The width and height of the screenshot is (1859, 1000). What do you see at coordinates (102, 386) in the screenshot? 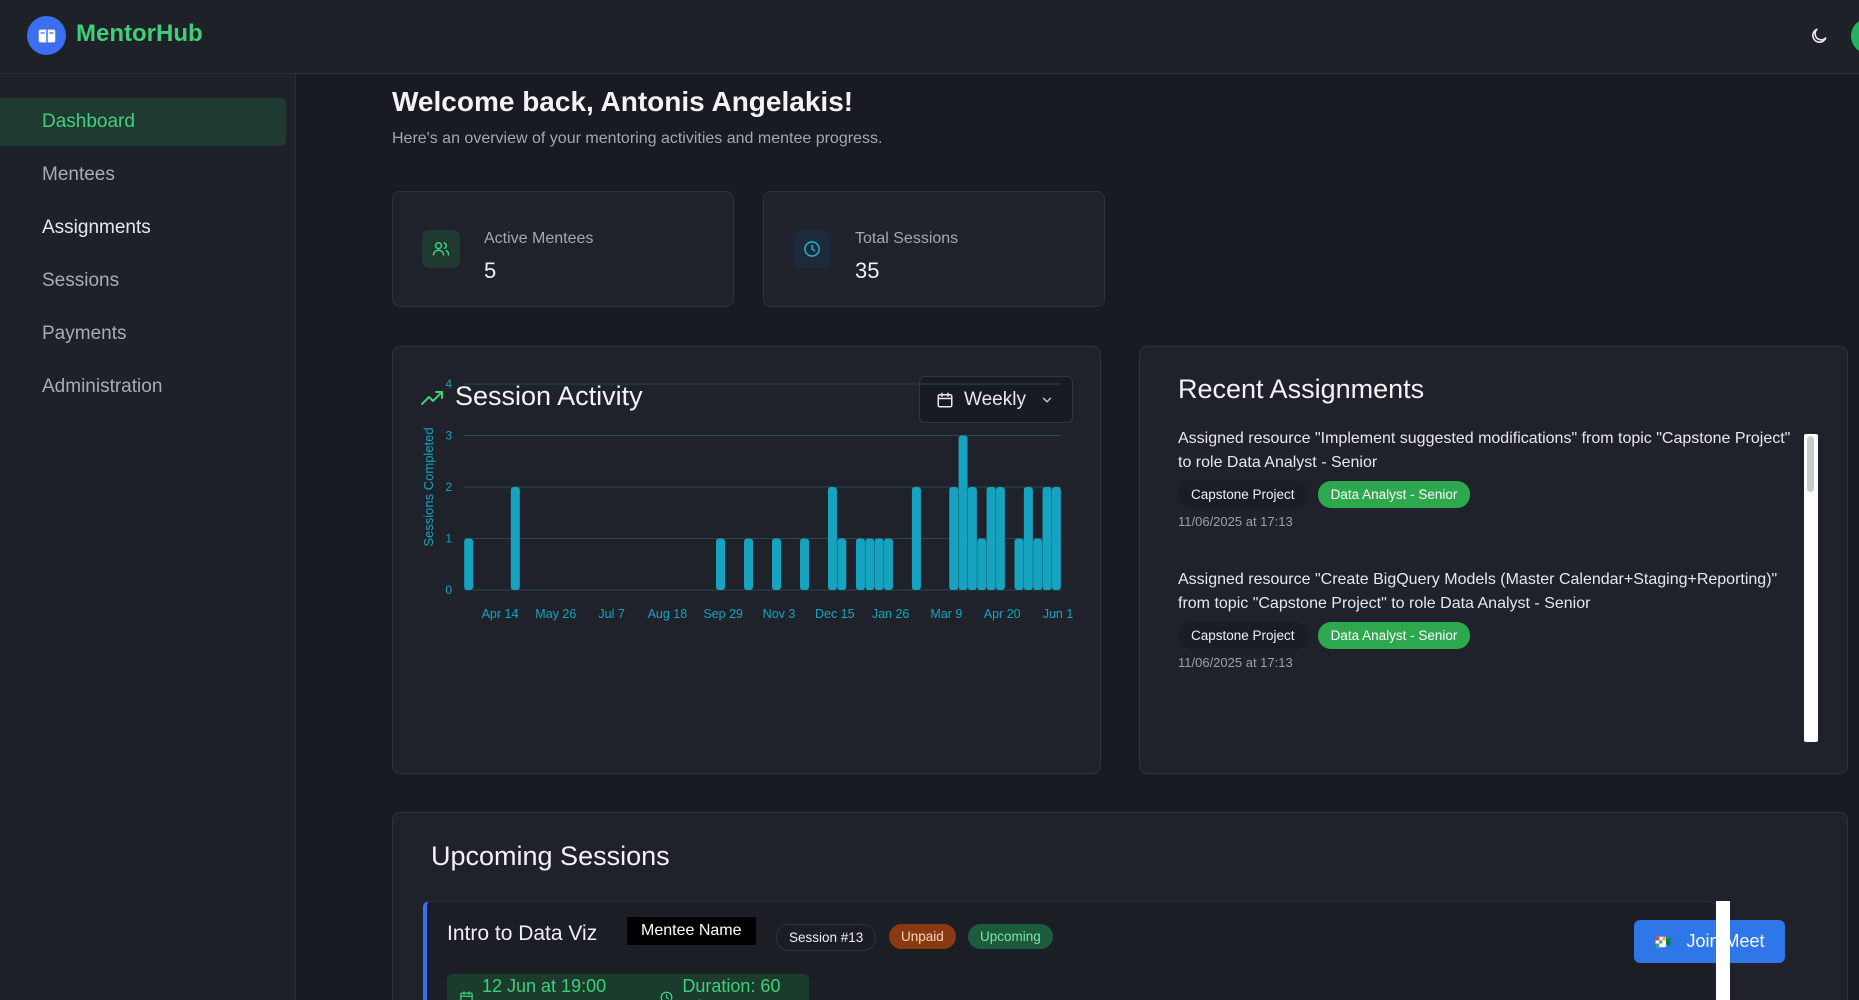
I see `sidebar-item-administration: Administration` at bounding box center [102, 386].